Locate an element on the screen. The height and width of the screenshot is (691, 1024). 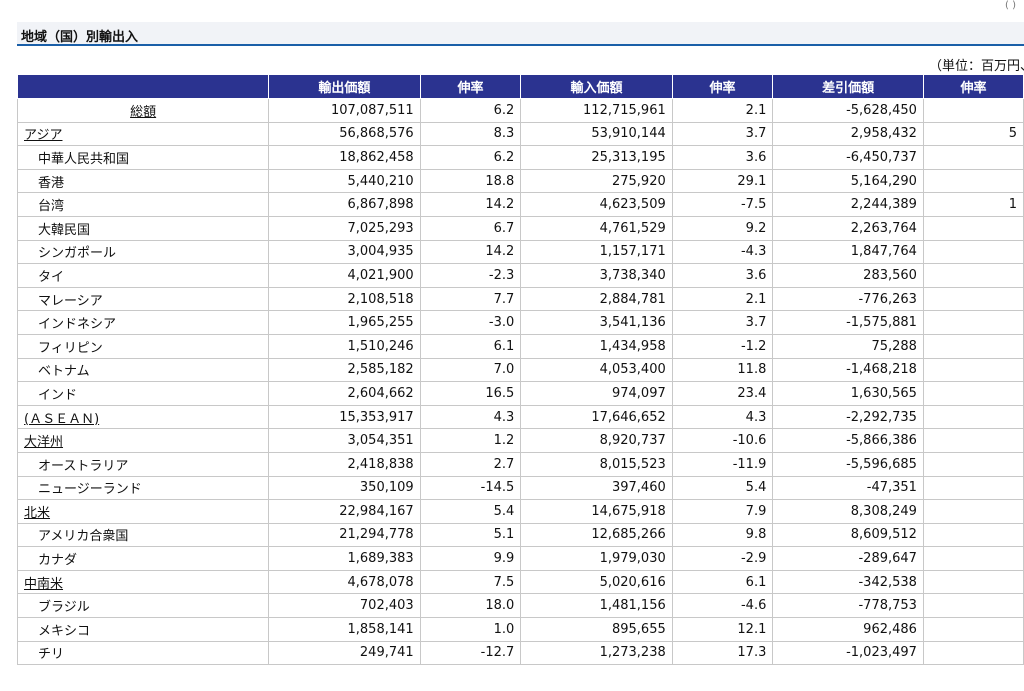
cell-import: 25,313,195 is located at coordinates (596, 157).